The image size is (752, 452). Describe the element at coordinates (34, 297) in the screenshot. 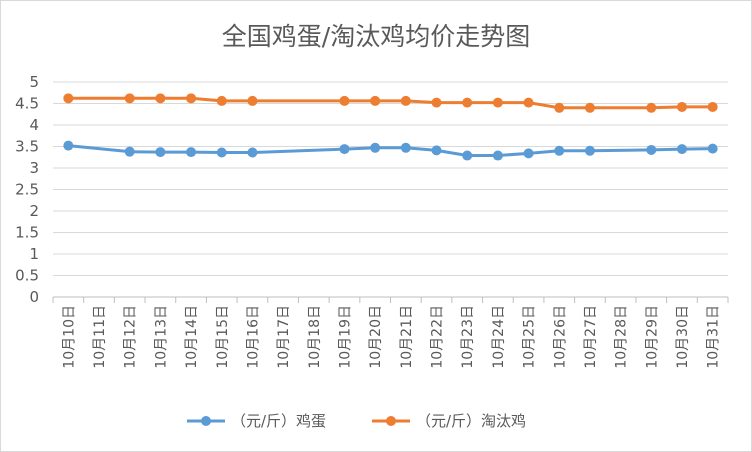

I see `y-tick-label: 0` at that location.